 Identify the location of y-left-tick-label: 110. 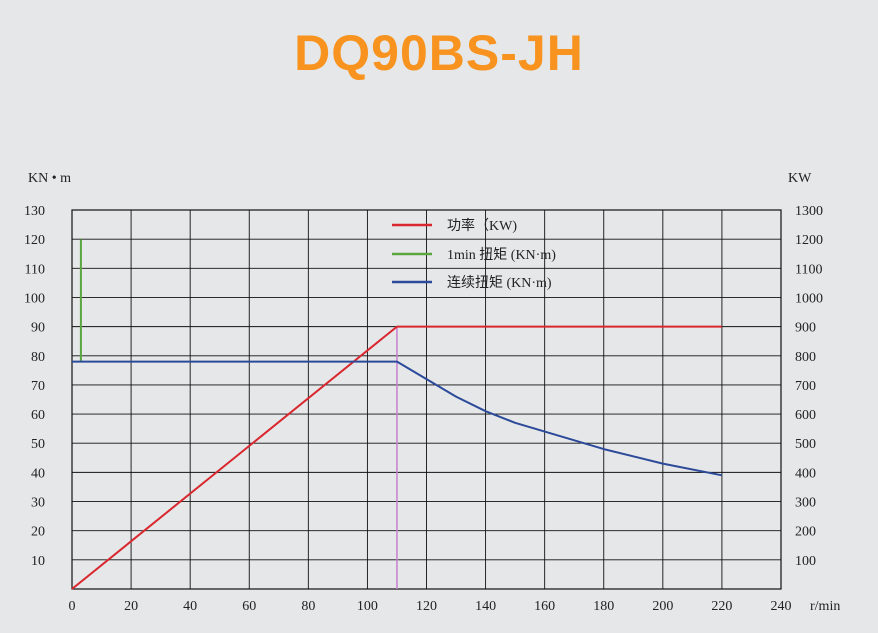
(35, 269).